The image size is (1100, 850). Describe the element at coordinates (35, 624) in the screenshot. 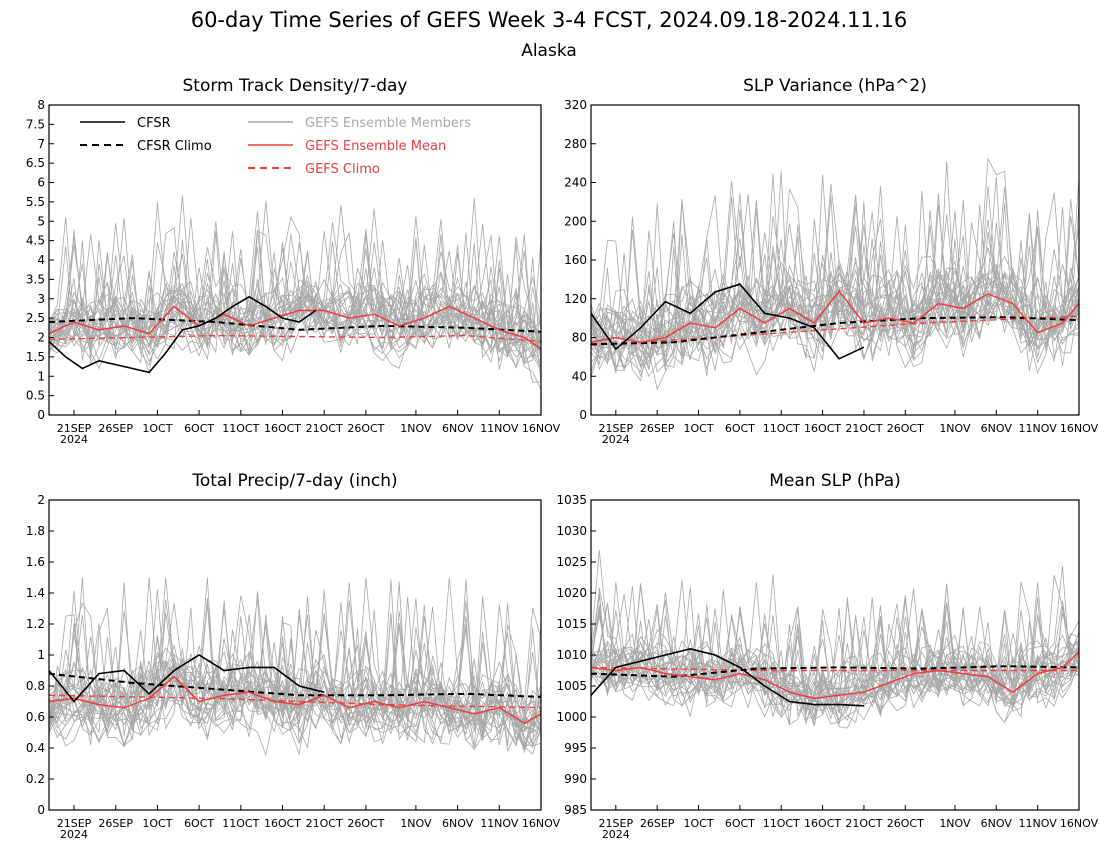

I see `y-tick-label: 1.2` at that location.